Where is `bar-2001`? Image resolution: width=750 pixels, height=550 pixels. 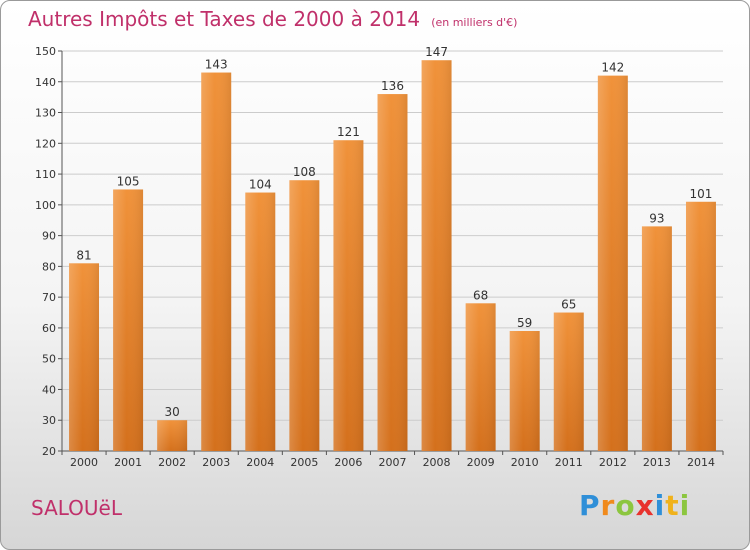
bar-2001 is located at coordinates (128, 320).